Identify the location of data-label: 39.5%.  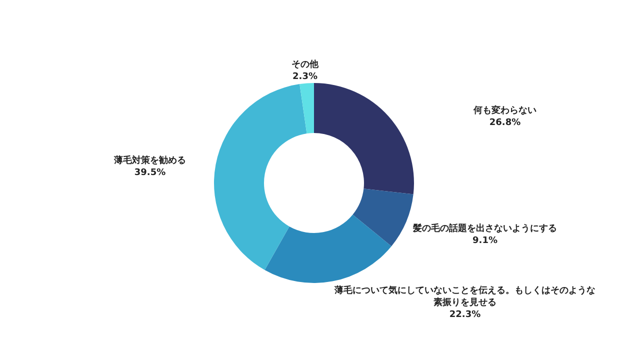
(150, 173).